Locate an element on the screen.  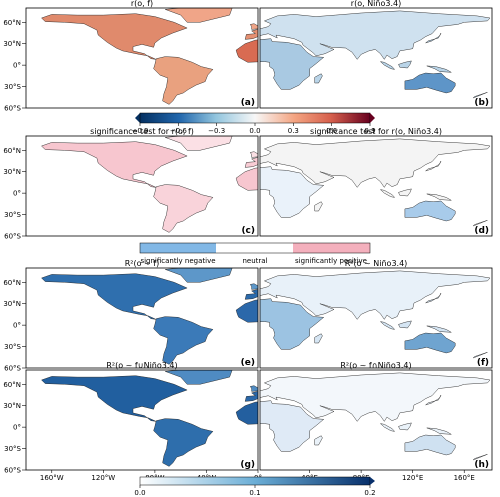
panel-c-frame is located at coordinates (142, 186).